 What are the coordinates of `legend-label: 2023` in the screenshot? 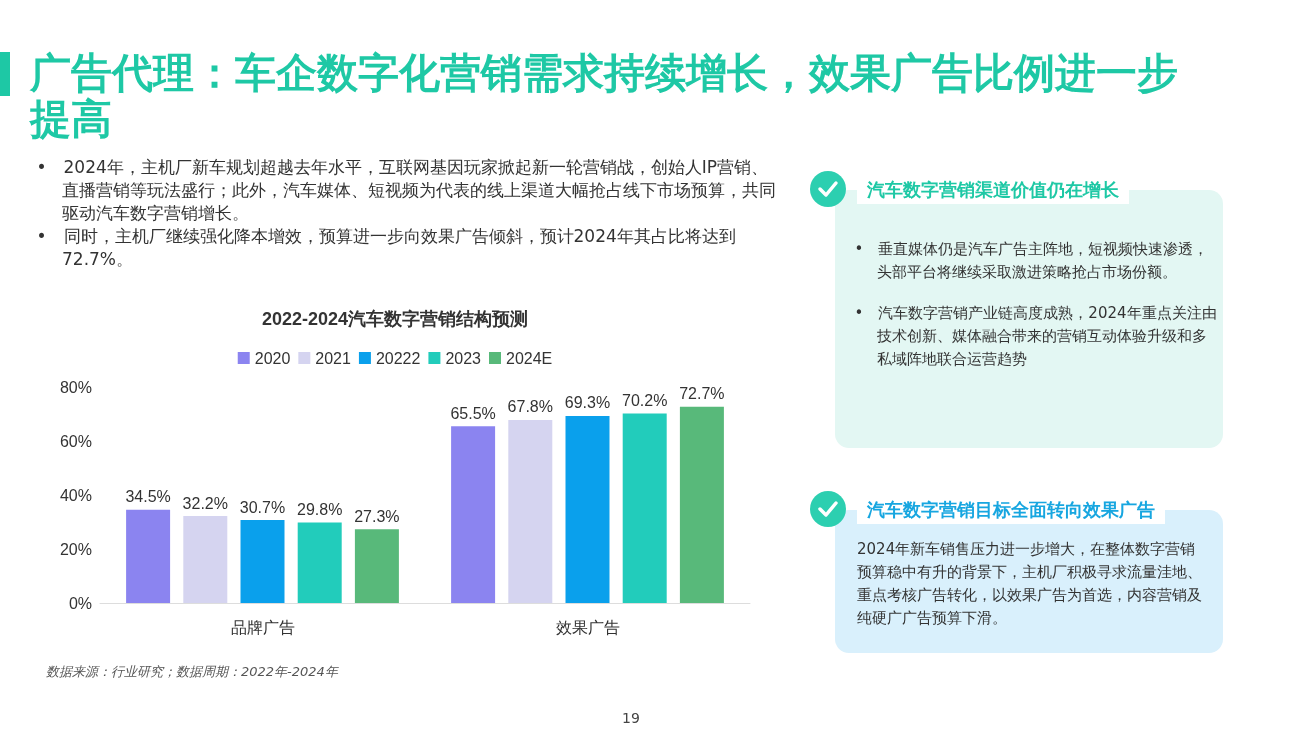 It's located at (463, 358).